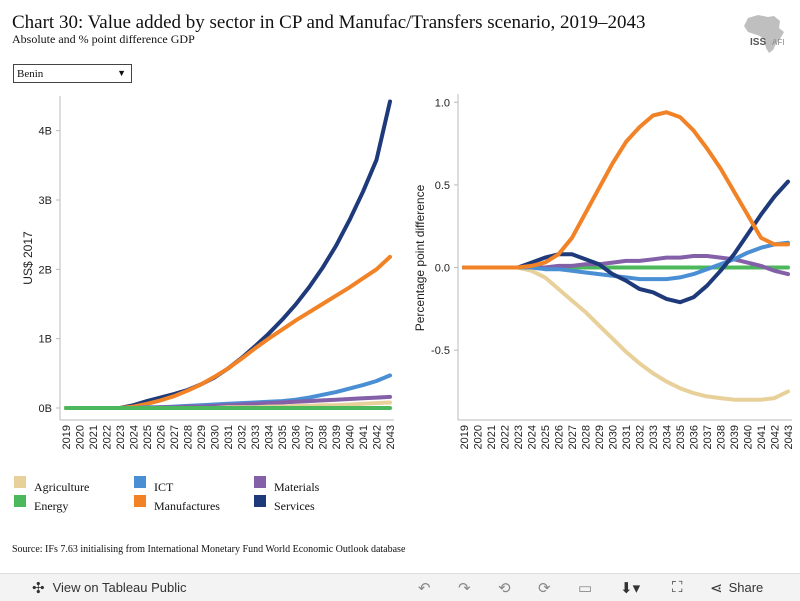 Image resolution: width=800 pixels, height=601 pixels. I want to click on undo-button: ↶, so click(424, 587).